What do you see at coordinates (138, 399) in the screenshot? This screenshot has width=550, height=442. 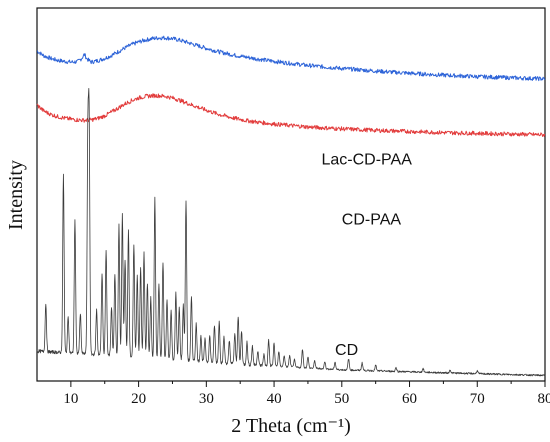 I see `x-tick-label: 20` at bounding box center [138, 399].